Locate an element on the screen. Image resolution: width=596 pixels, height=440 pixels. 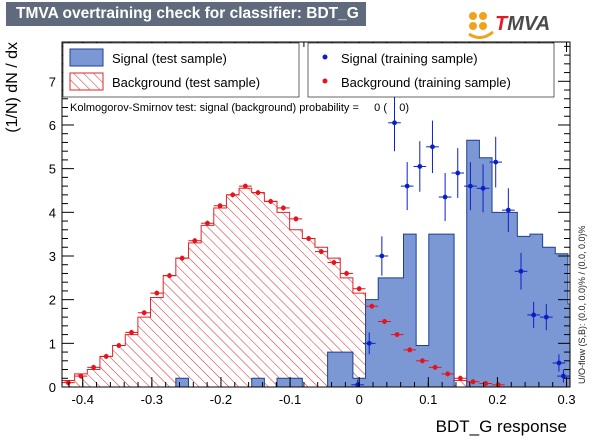
legend-background-train-label: Background (training sample) is located at coordinates (426, 82).